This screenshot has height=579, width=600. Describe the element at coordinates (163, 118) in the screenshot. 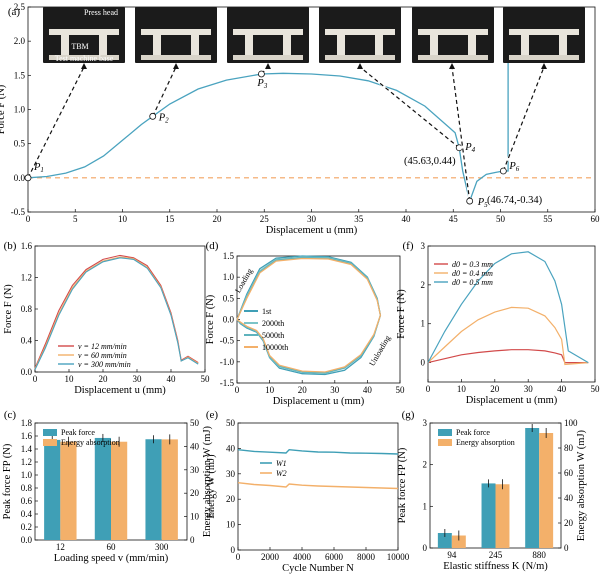

I see `point-label: P2` at that location.